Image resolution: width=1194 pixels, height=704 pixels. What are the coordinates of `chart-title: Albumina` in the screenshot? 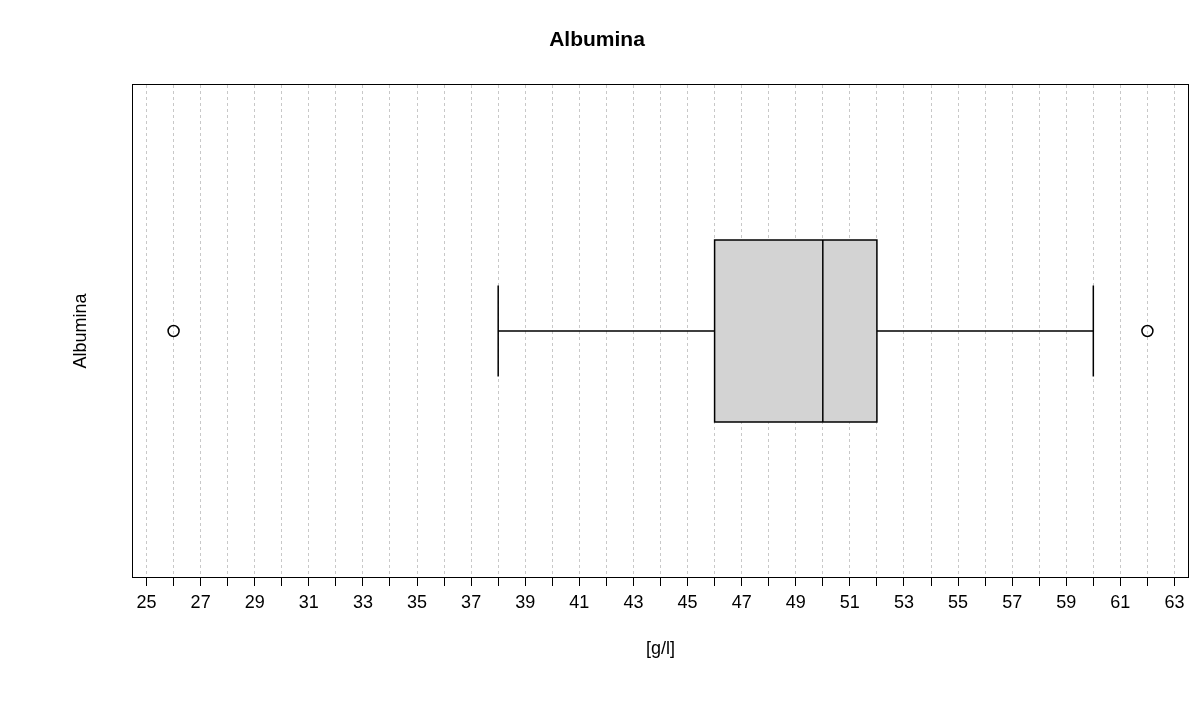 It's located at (597, 39).